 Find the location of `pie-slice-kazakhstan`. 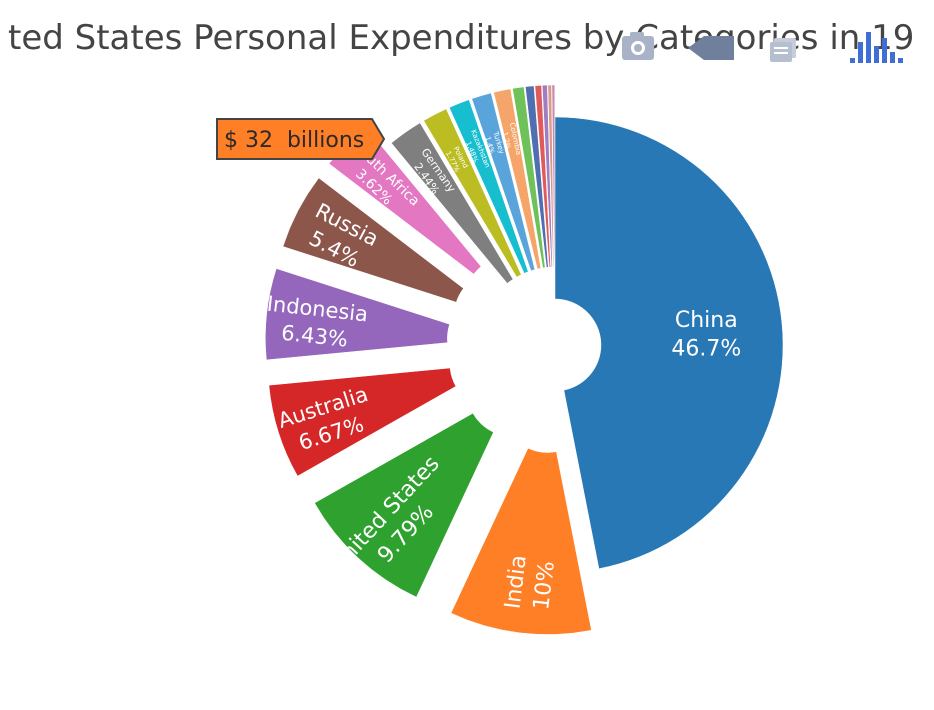

pie-slice-kazakhstan is located at coordinates (488, 186).